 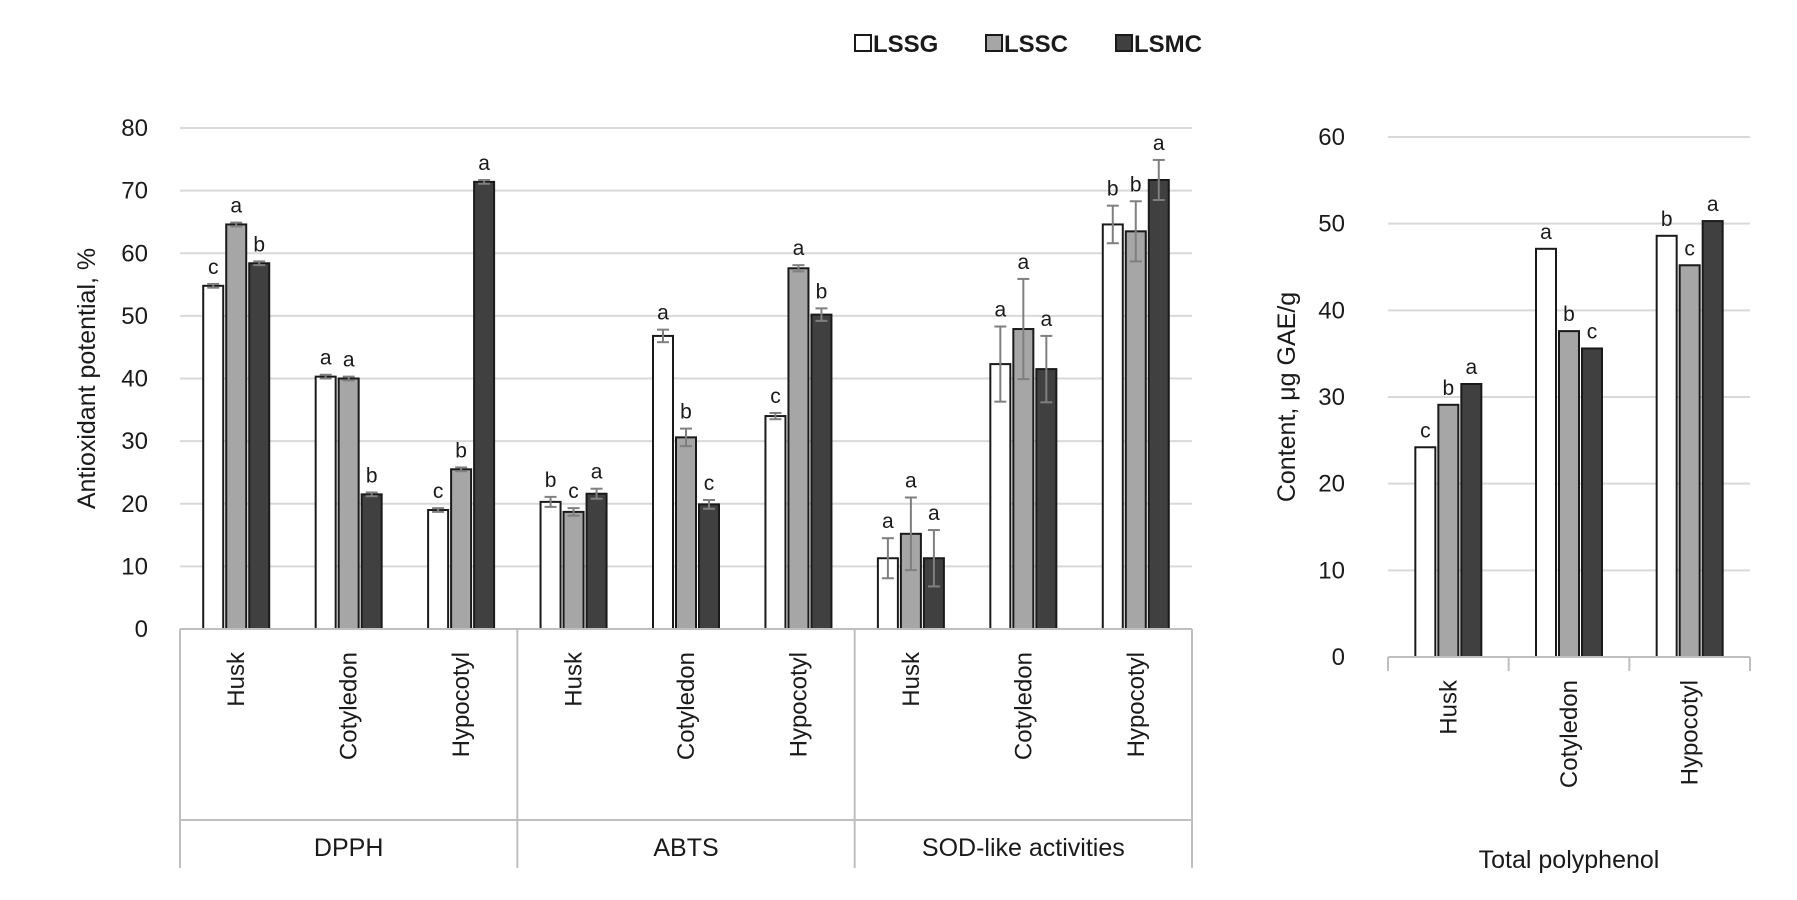 I want to click on right-sig-label-lsmc-0: a, so click(x=1471, y=367).